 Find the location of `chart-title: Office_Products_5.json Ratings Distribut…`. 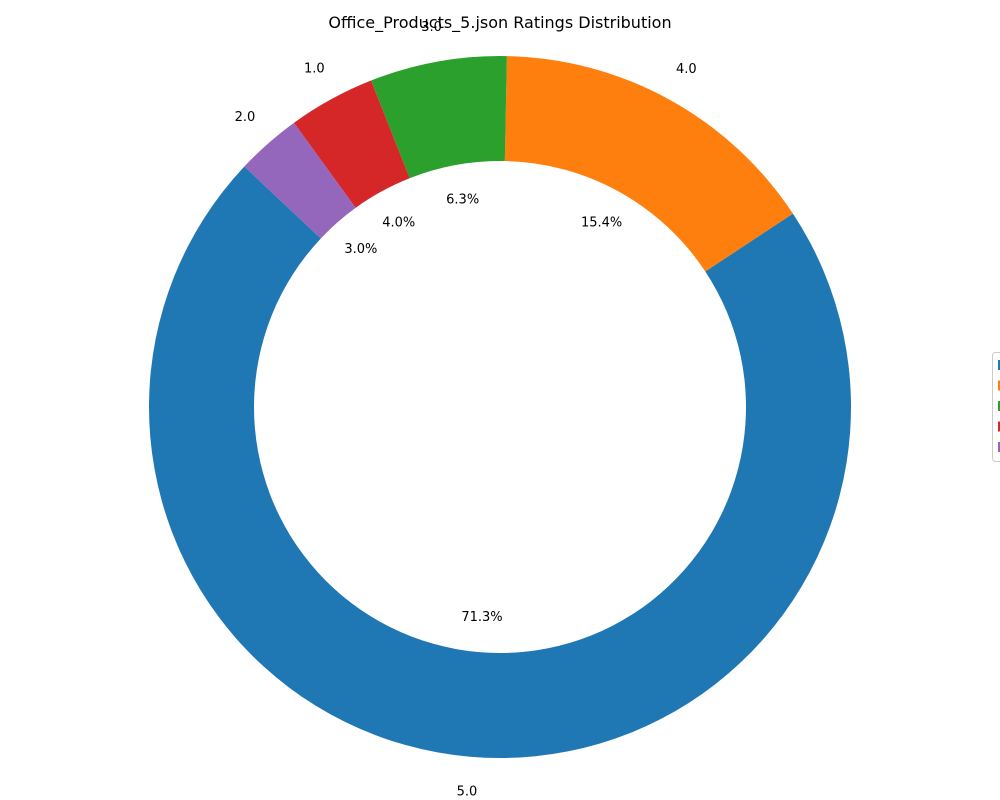

chart-title: Office_Products_5.json Ratings Distribut… is located at coordinates (499, 23).